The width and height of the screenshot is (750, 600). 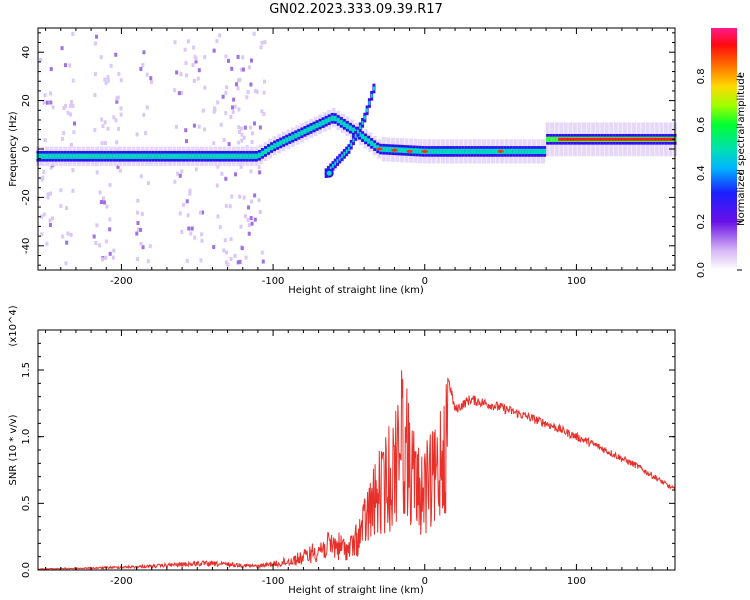 What do you see at coordinates (616, 139) in the screenshot?
I see `trace-core-mark` at bounding box center [616, 139].